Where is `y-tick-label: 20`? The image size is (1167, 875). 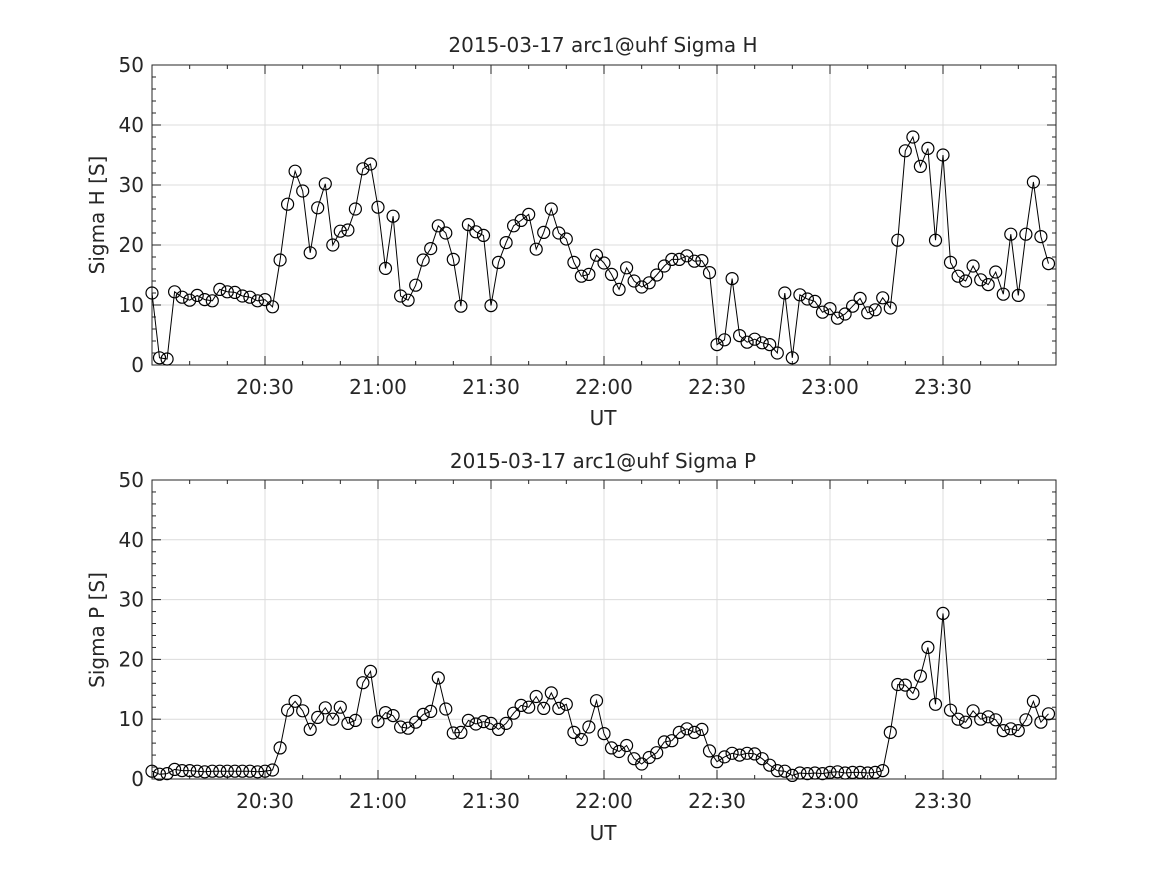
y-tick-label: 20 is located at coordinates (131, 245).